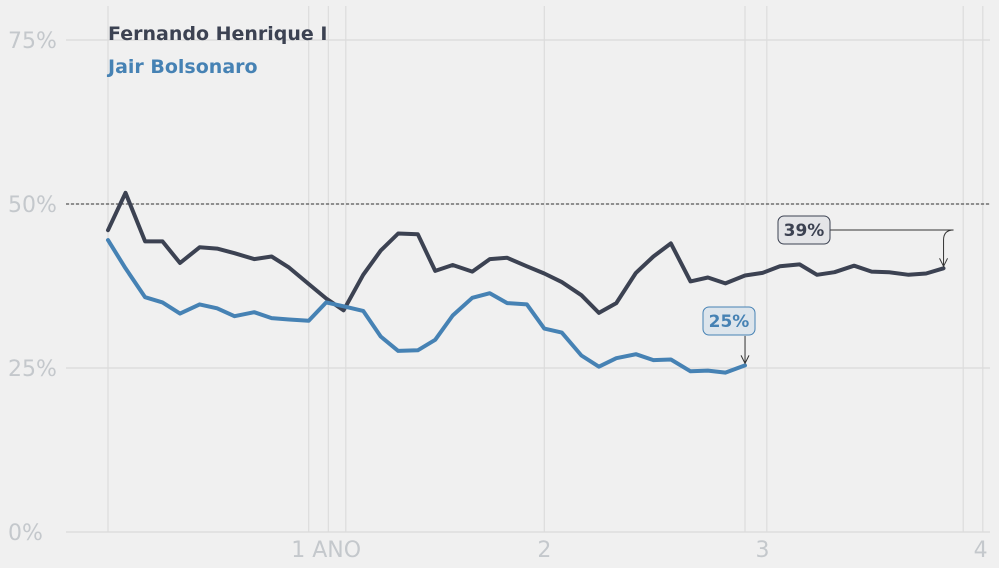 This screenshot has height=568, width=999. I want to click on annotation-label: 39%, so click(804, 231).